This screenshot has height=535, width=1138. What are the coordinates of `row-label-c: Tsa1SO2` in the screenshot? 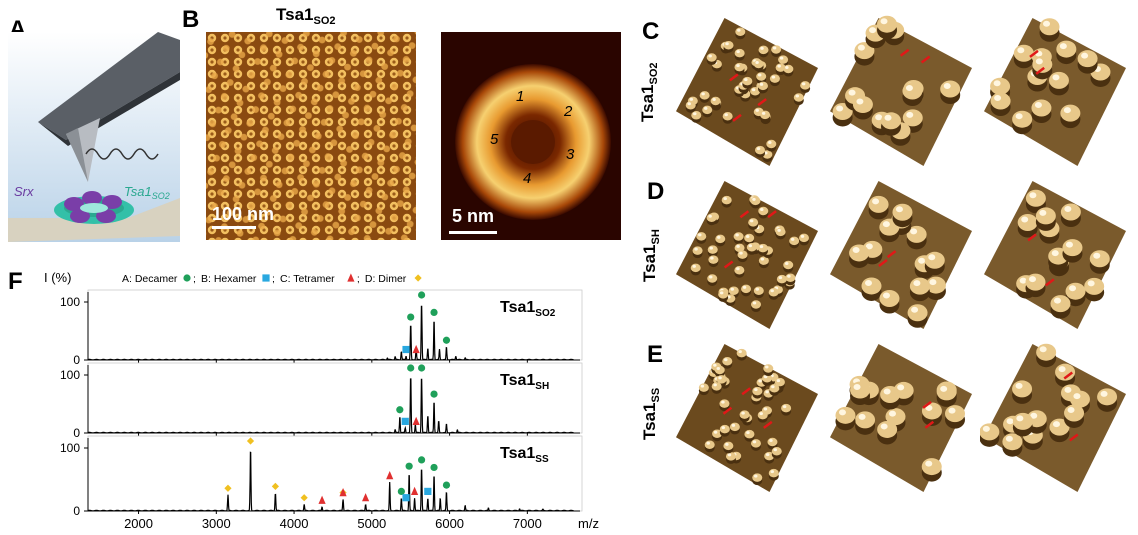 It's located at (649, 92).